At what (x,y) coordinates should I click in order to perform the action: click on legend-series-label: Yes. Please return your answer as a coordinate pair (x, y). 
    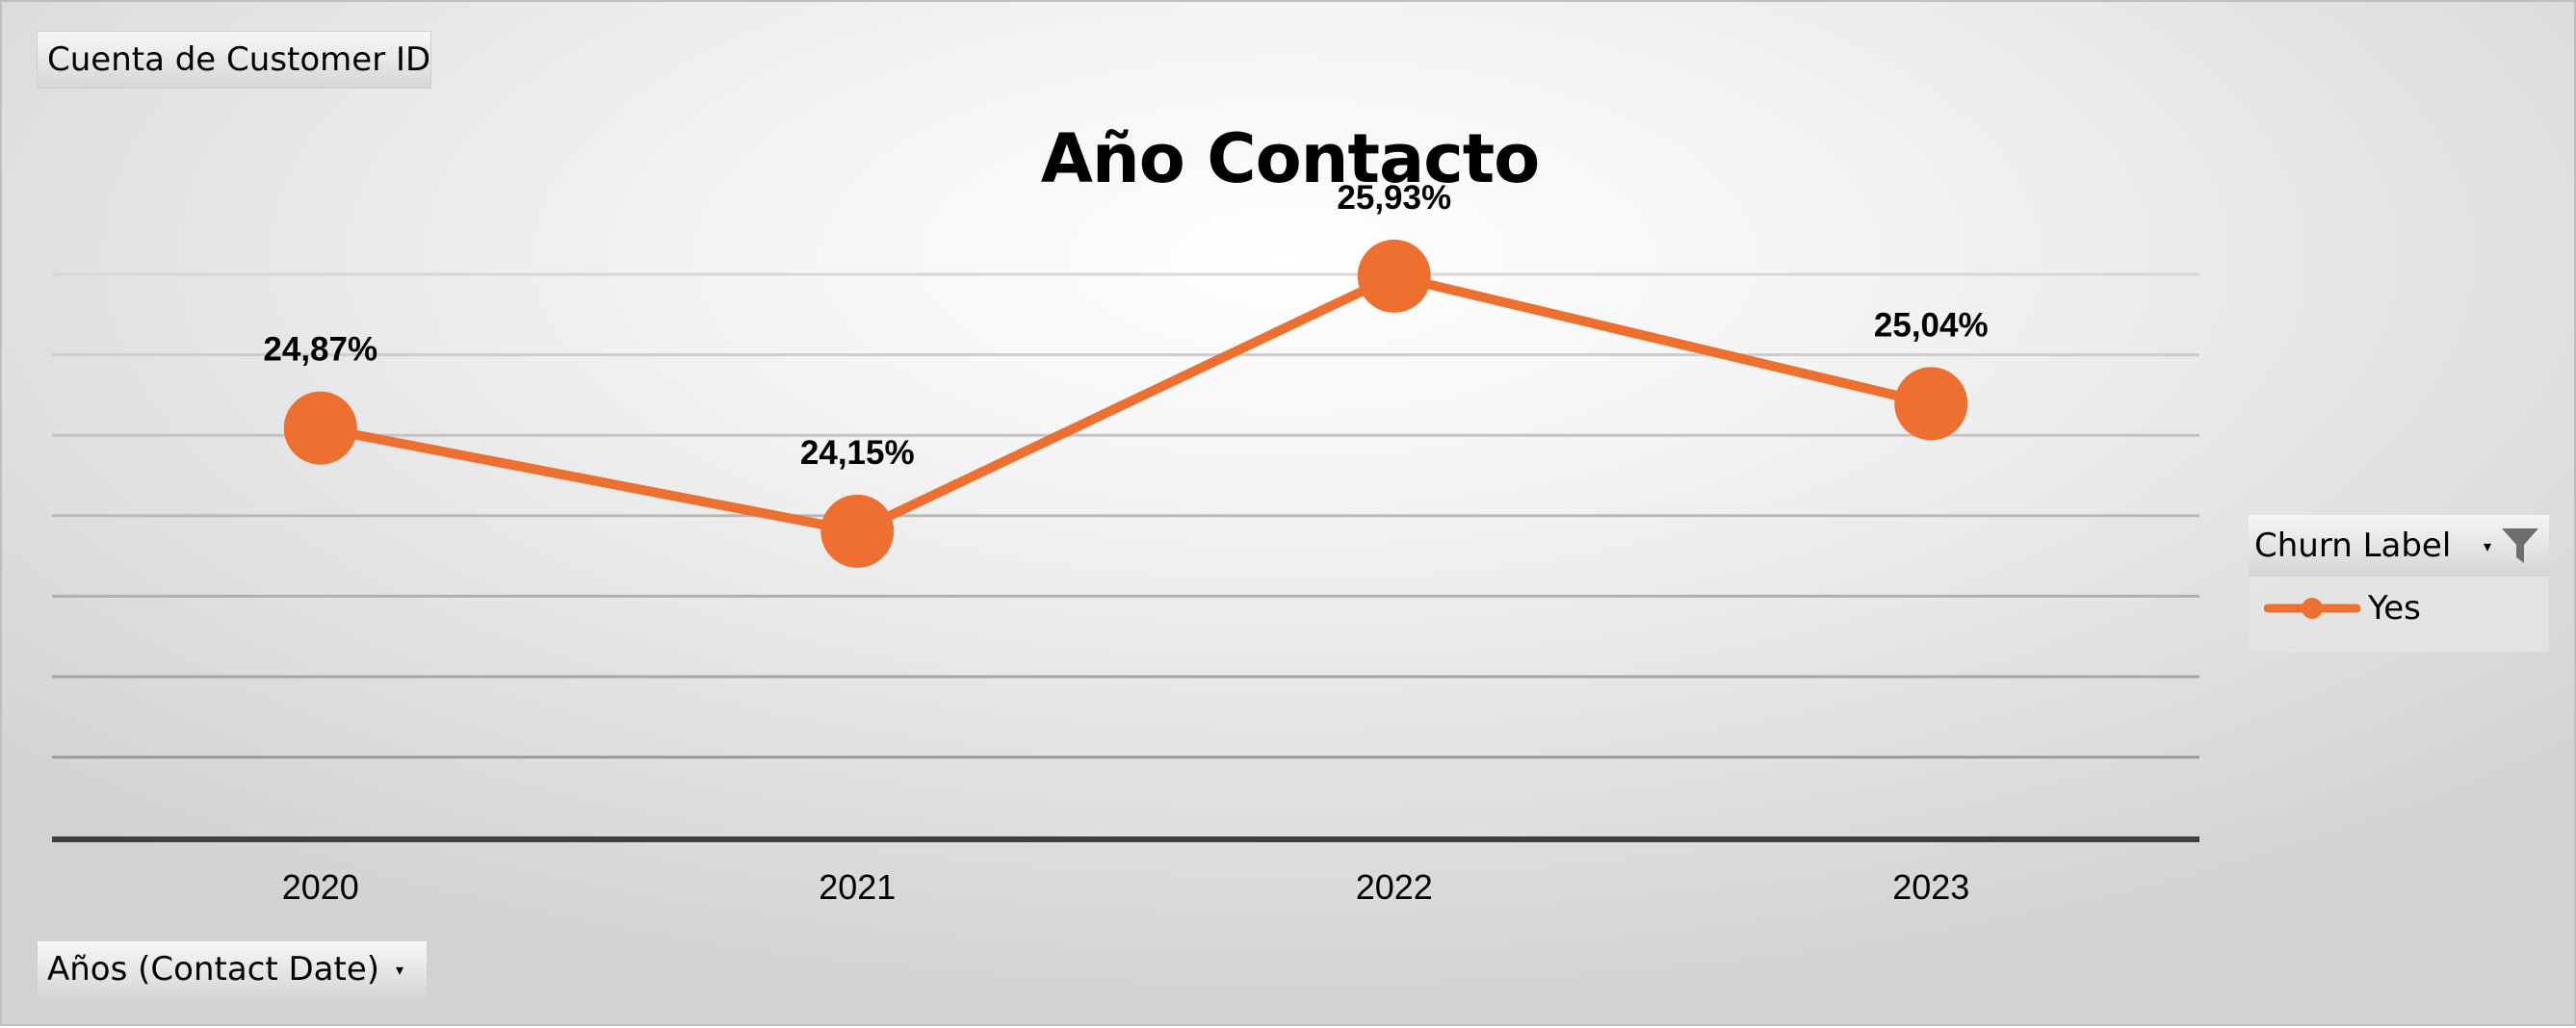
    Looking at the image, I should click on (2394, 609).